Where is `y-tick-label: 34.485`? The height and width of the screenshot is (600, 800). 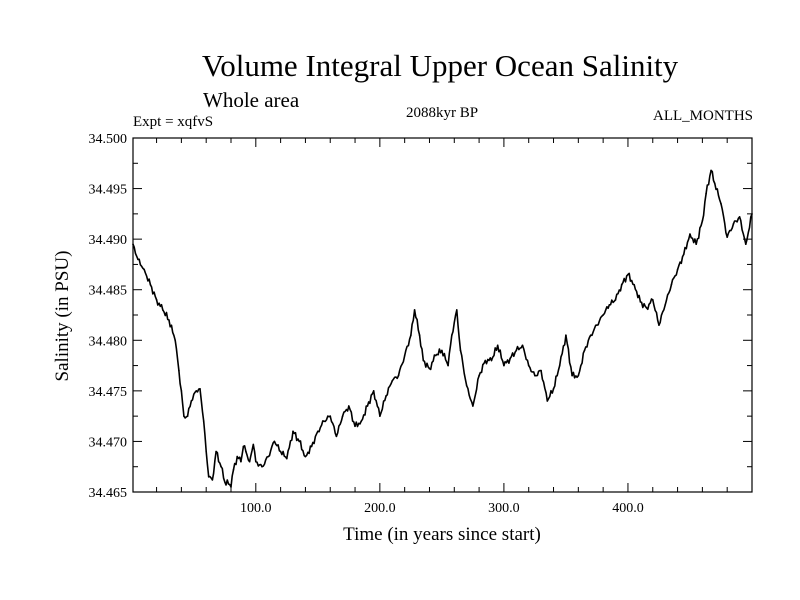
y-tick-label: 34.485 is located at coordinates (108, 291).